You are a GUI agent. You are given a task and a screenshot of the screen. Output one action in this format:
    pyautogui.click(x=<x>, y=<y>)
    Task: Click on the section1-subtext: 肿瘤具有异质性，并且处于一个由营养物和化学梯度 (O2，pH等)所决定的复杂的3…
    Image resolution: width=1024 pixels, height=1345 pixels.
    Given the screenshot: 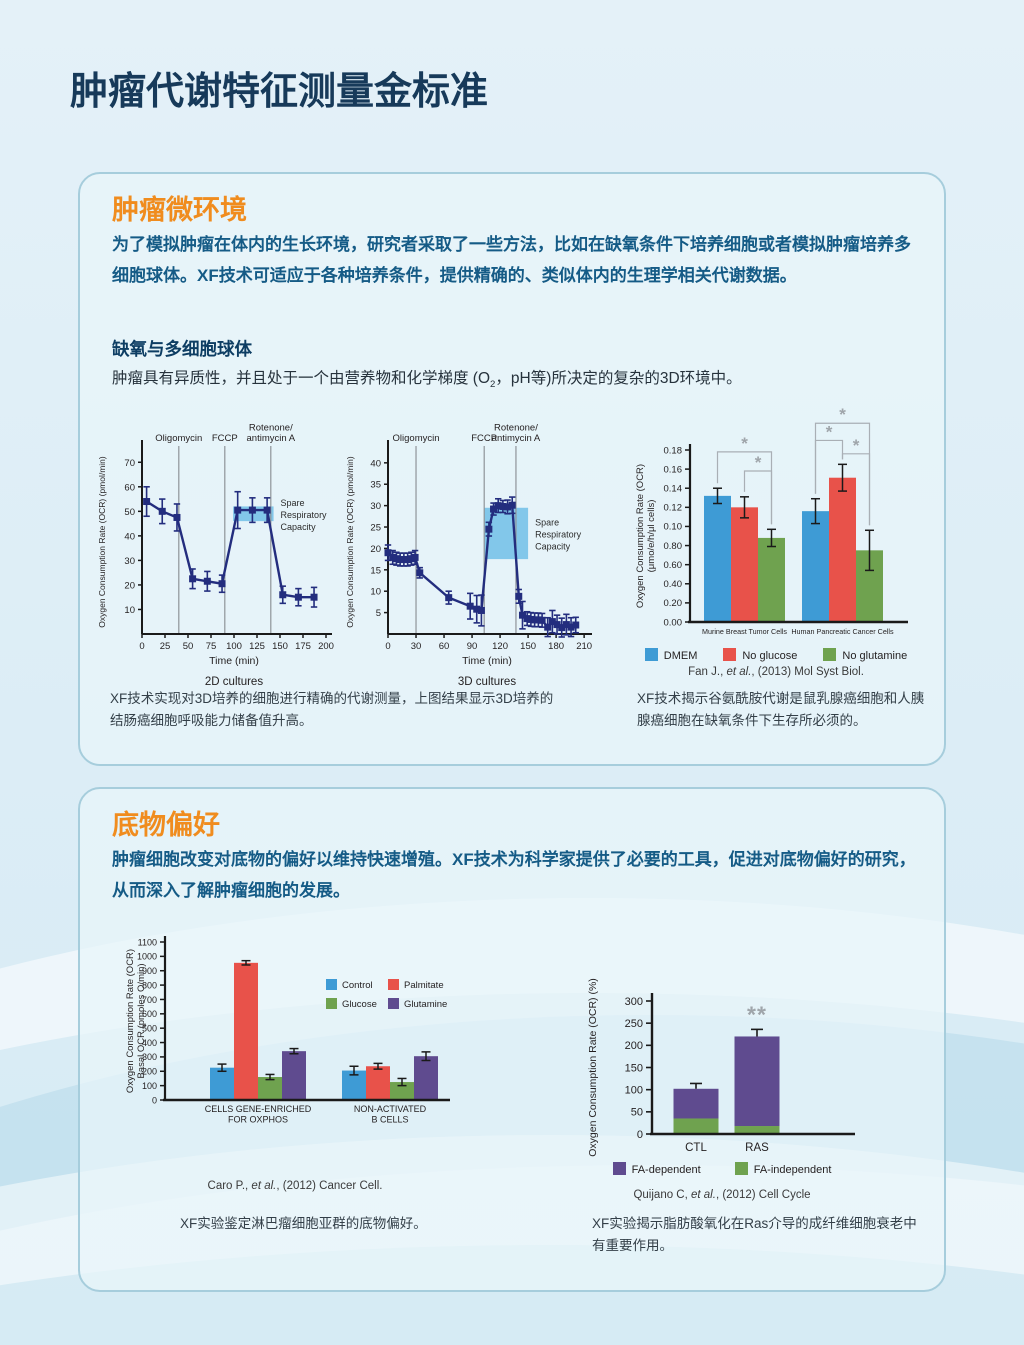 What is the action you would take?
    pyautogui.click(x=515, y=378)
    